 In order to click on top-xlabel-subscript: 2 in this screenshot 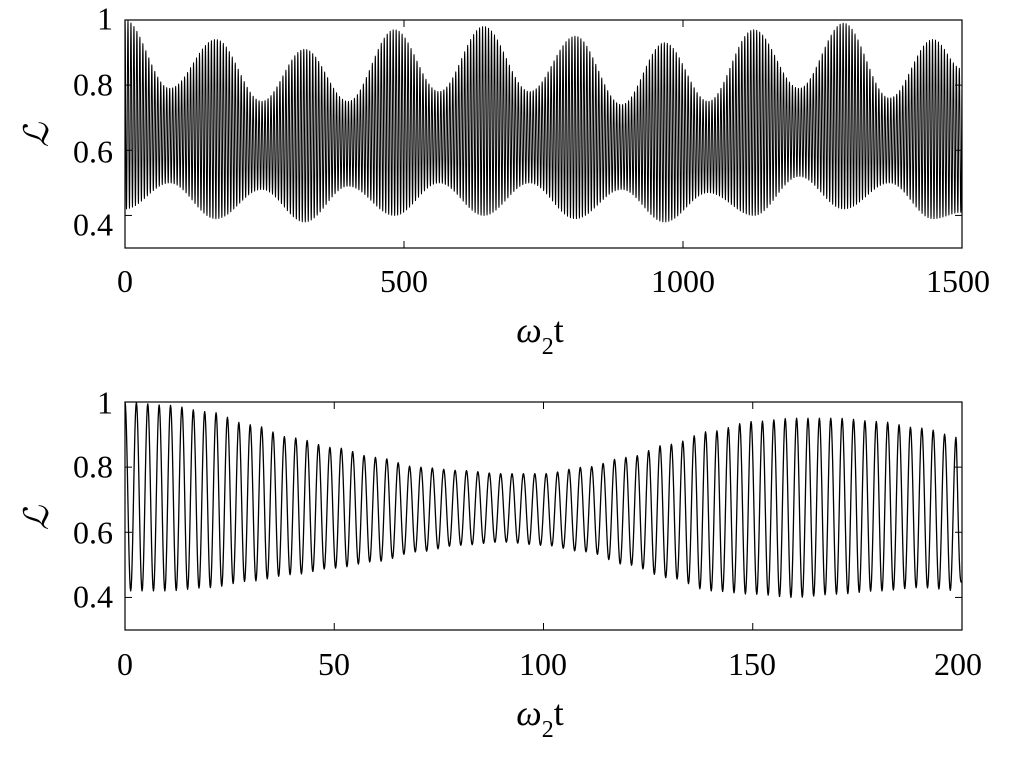, I will do `click(548, 347)`.